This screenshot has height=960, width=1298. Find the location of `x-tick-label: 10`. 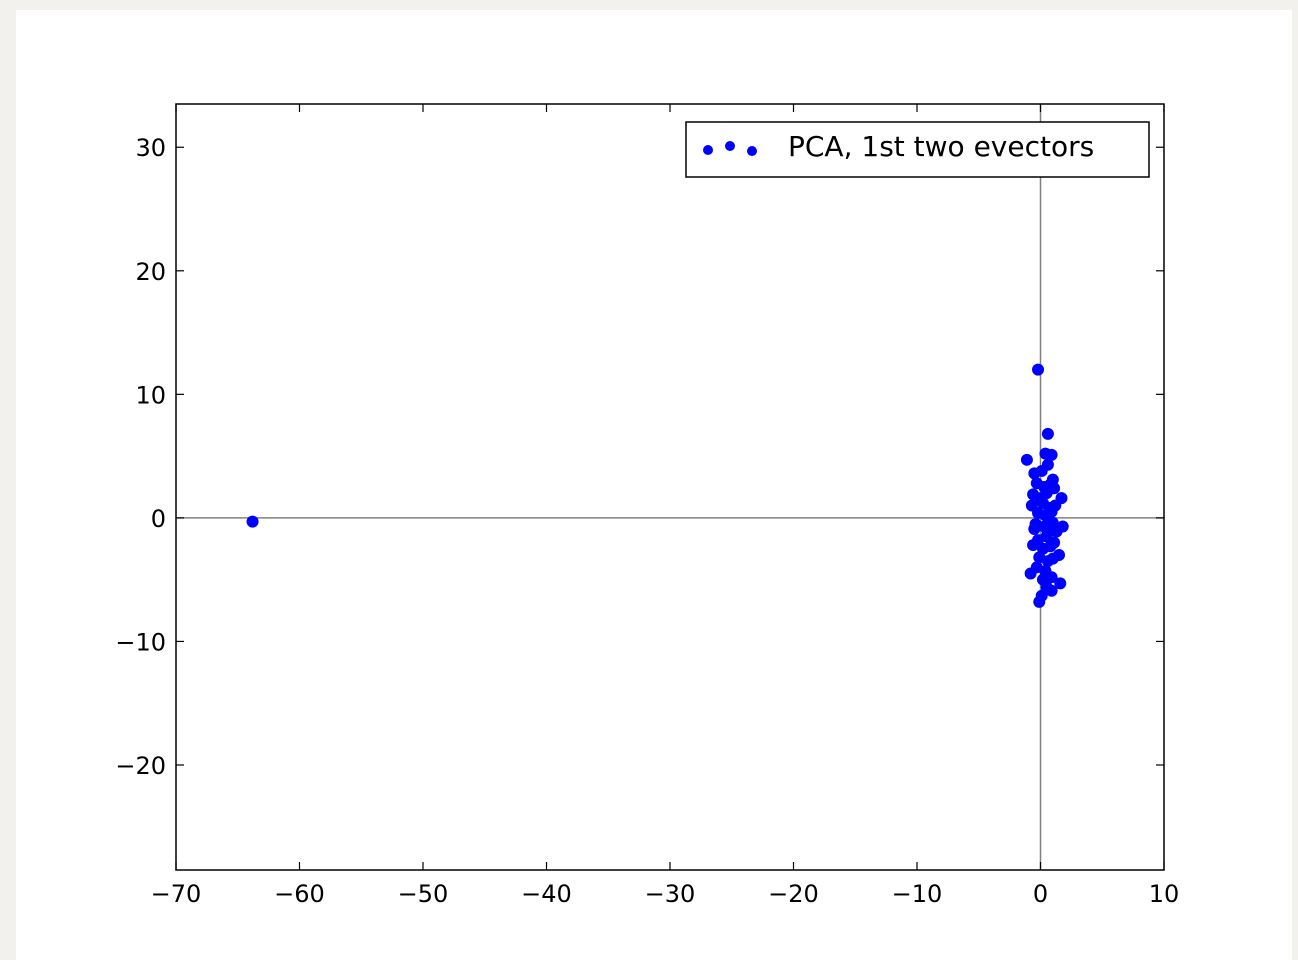

x-tick-label: 10 is located at coordinates (1164, 894).